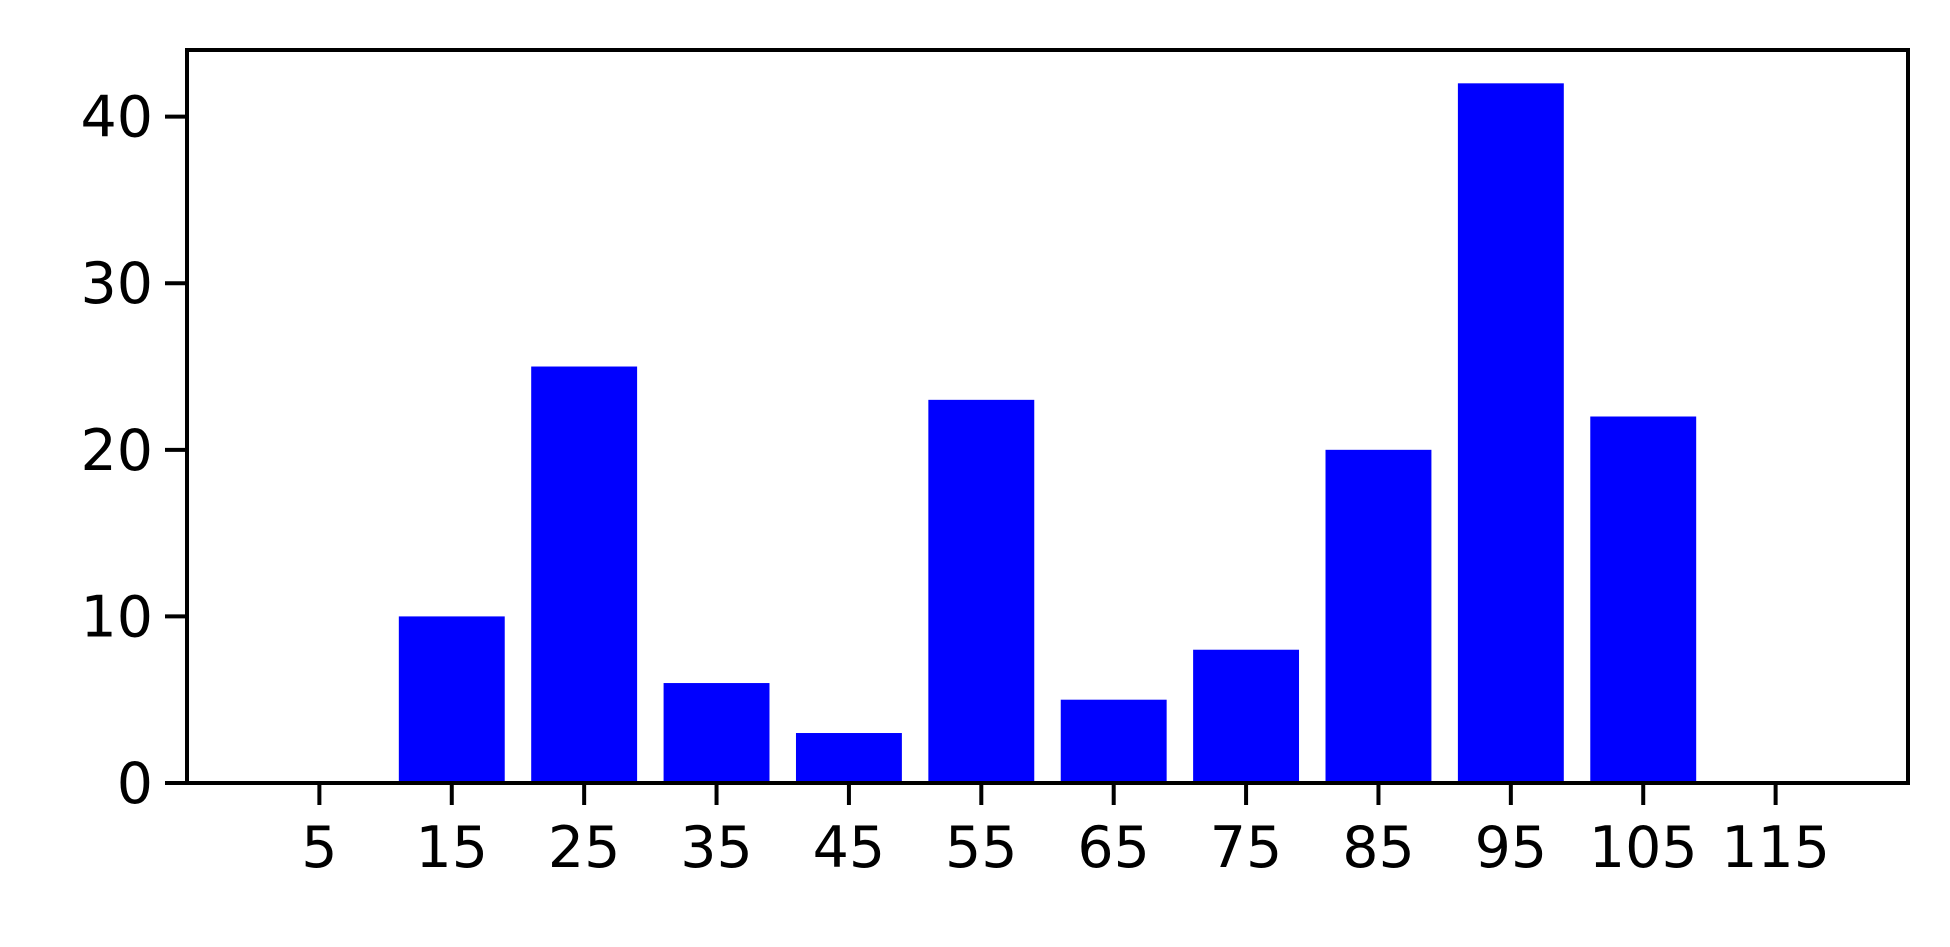  I want to click on x-tick-label-25: 25, so click(584, 848).